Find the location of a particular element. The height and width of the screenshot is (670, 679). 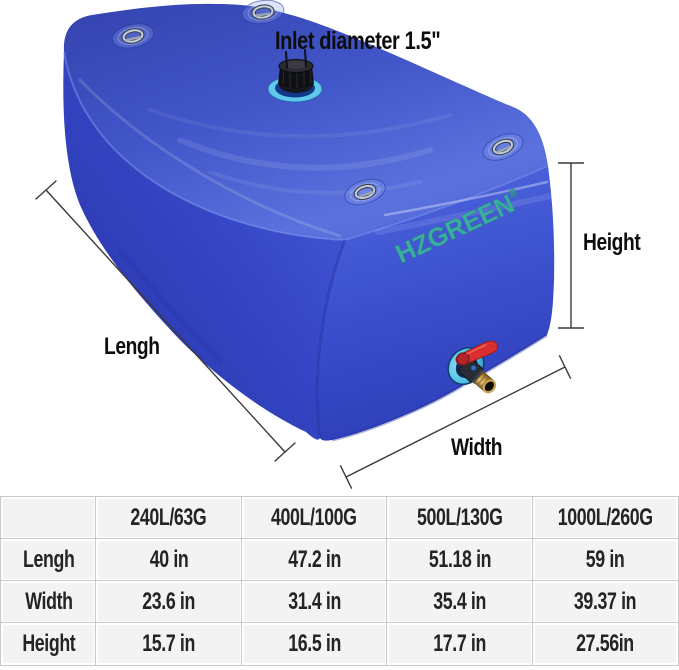

spec-value-cell: 59 in is located at coordinates (605, 560).